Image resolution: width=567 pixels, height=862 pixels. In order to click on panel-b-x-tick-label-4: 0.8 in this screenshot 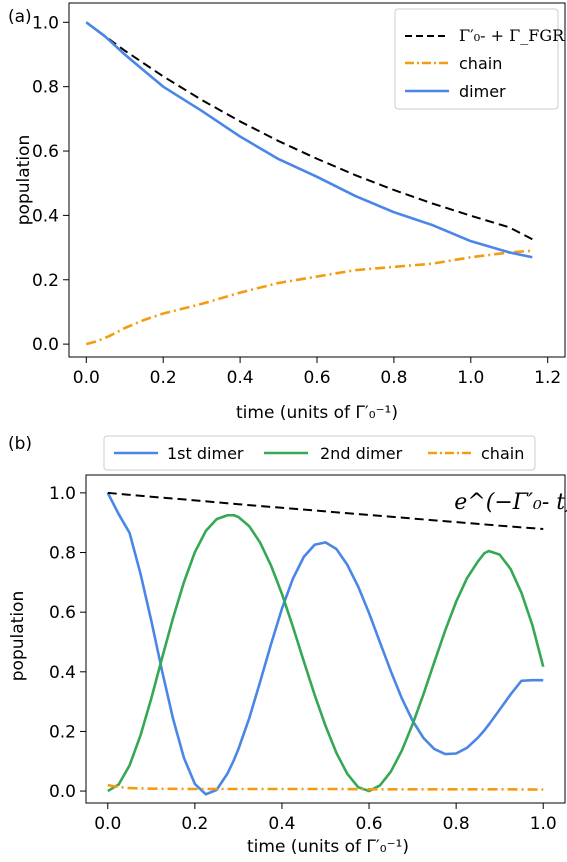, I will do `click(456, 824)`.